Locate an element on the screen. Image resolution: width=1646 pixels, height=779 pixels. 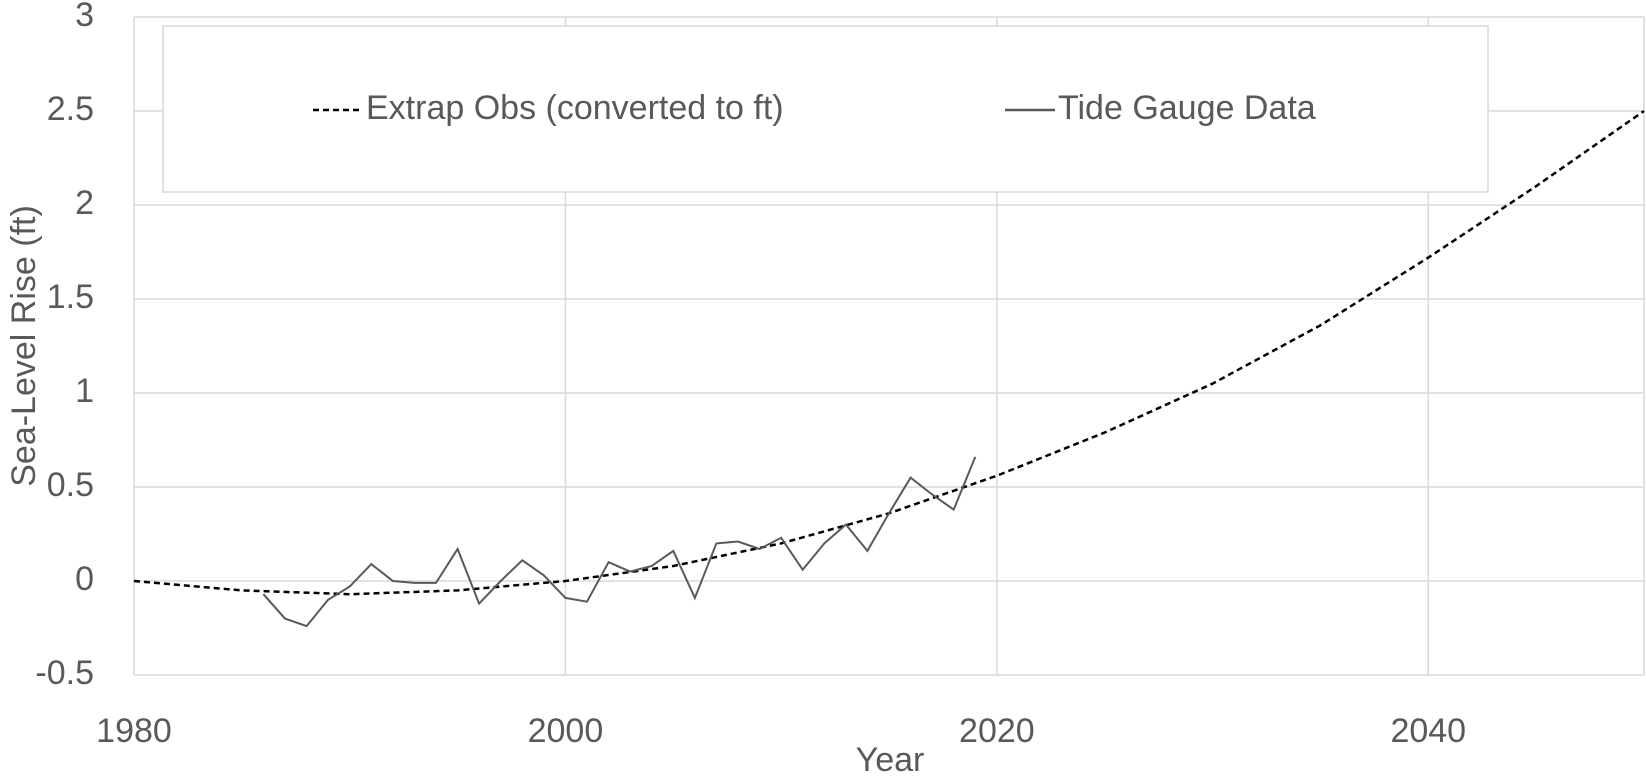
y-tick-label: 1.5 is located at coordinates (70, 297).